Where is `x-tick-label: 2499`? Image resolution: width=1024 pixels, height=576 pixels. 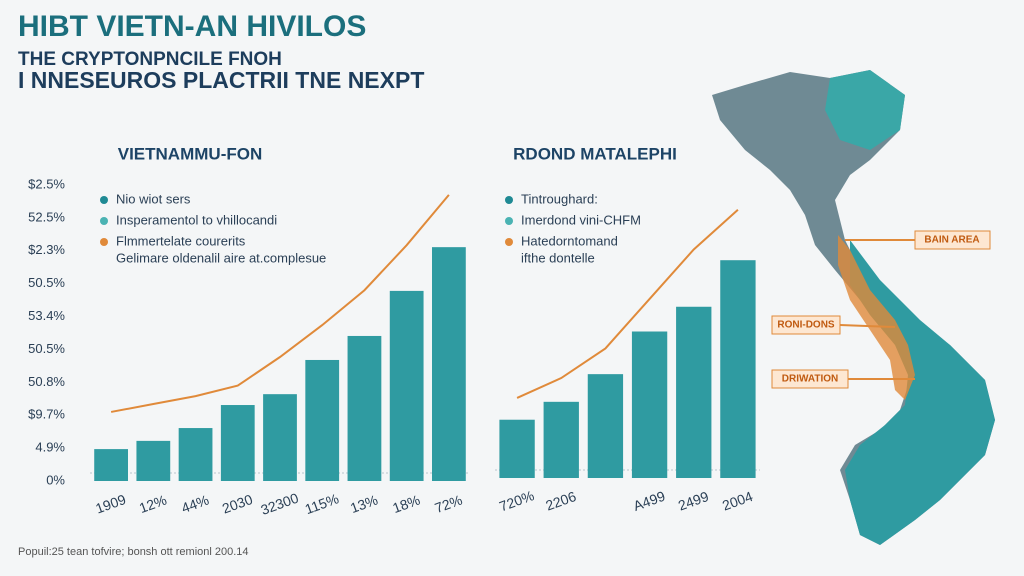
x-tick-label: 2499 is located at coordinates (693, 501).